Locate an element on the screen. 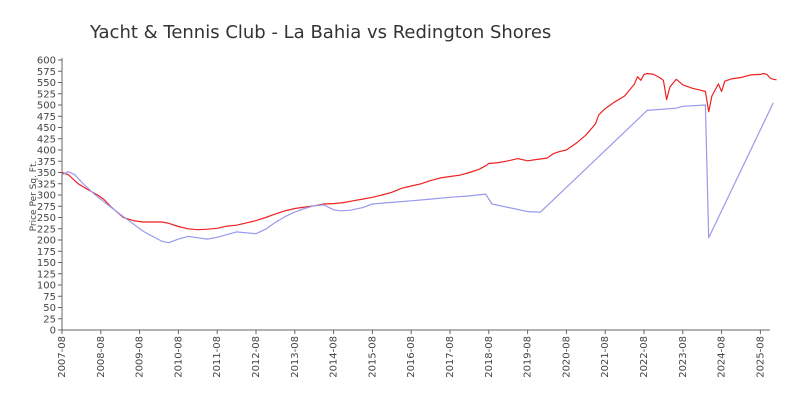 This screenshot has height=400, width=800. y-tick-label: 475 is located at coordinates (46, 117).